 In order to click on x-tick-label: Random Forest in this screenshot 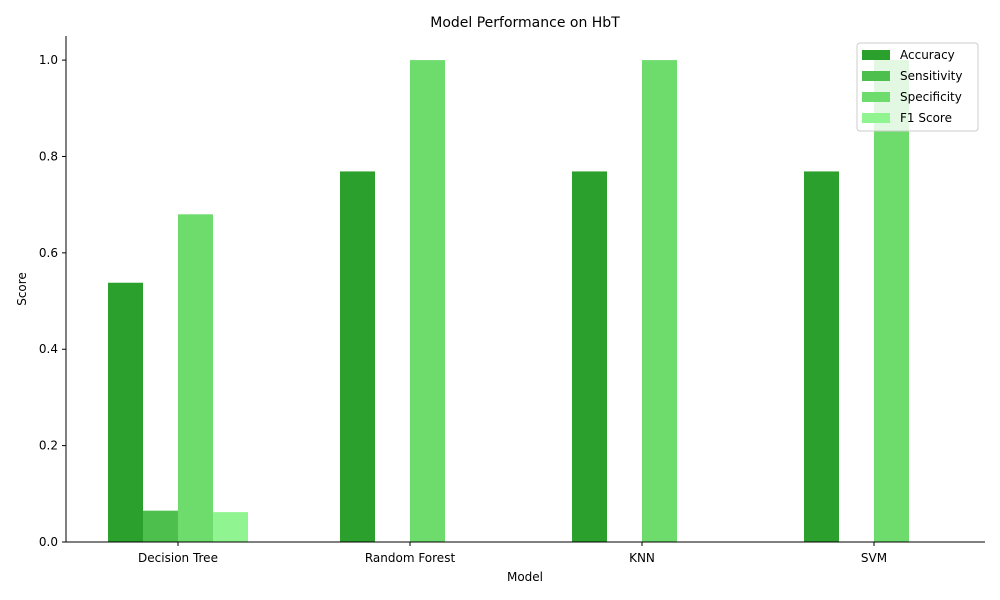, I will do `click(410, 558)`.